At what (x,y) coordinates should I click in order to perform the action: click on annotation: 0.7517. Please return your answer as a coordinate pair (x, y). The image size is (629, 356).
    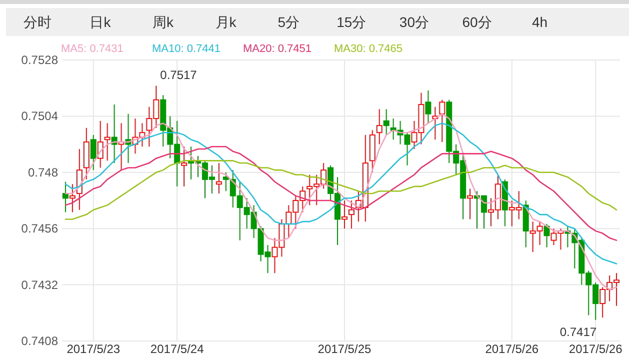
    Looking at the image, I should click on (179, 75).